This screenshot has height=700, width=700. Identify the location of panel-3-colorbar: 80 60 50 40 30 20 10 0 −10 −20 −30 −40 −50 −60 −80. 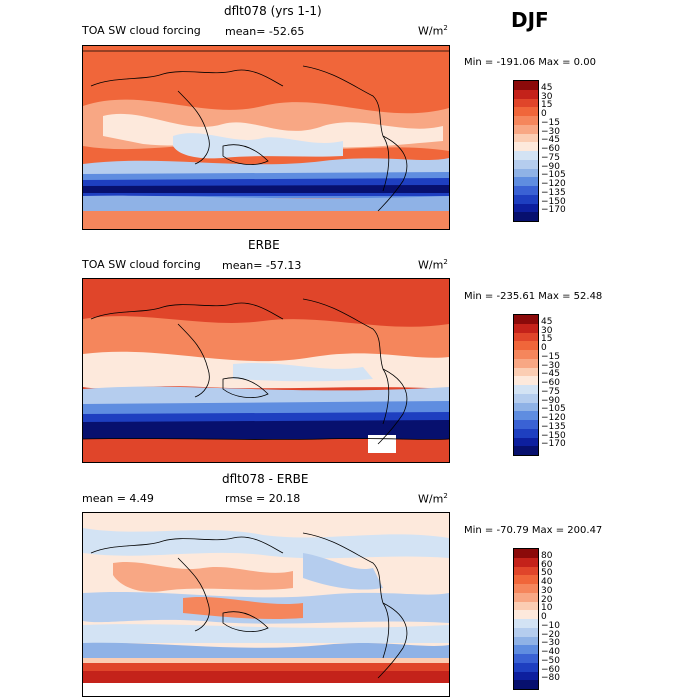
(536, 619).